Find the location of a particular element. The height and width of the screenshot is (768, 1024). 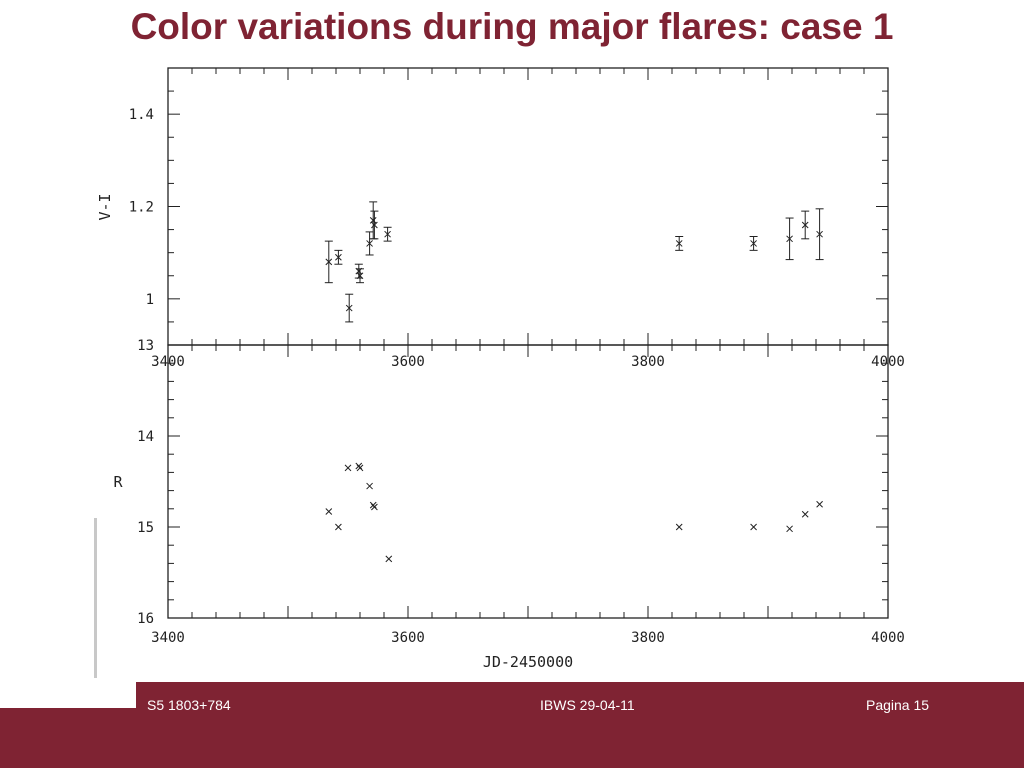

x-tick-label: 3400 is located at coordinates (168, 638).